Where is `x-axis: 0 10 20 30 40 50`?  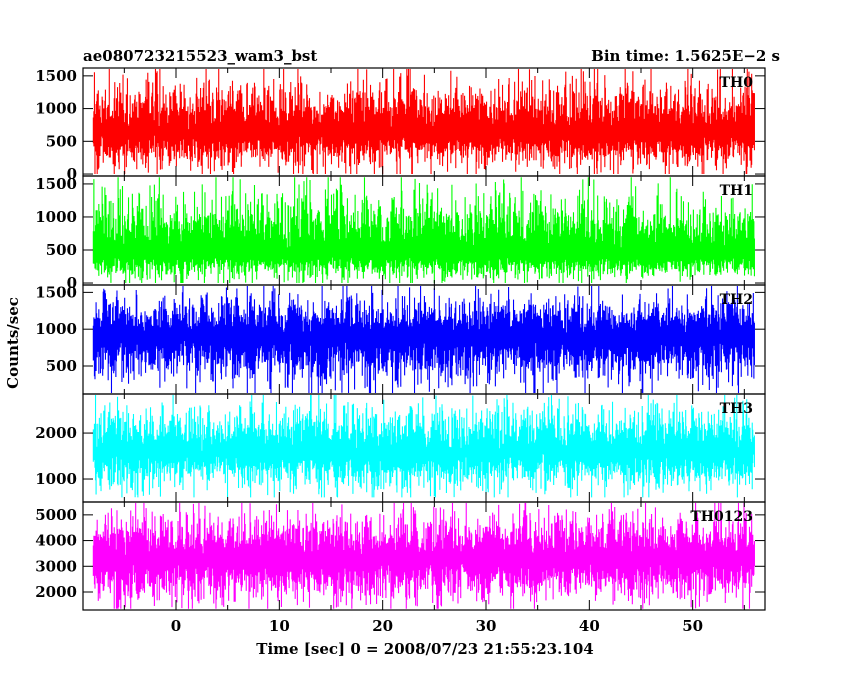
x-axis: 0 10 20 30 40 50 is located at coordinates (437, 626).